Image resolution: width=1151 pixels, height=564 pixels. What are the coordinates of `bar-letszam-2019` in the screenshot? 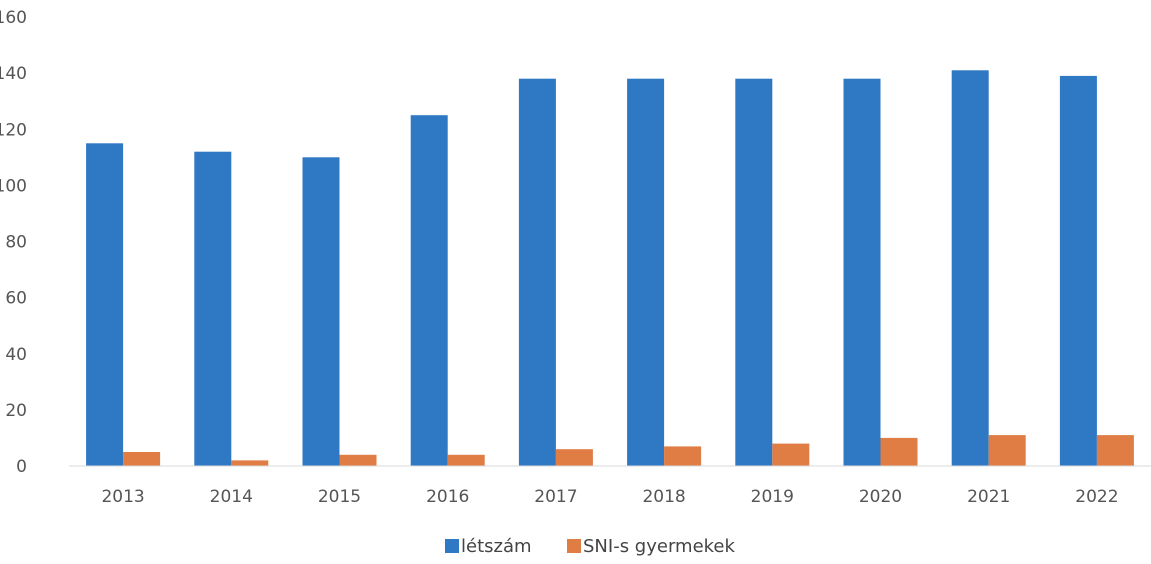 It's located at (754, 272).